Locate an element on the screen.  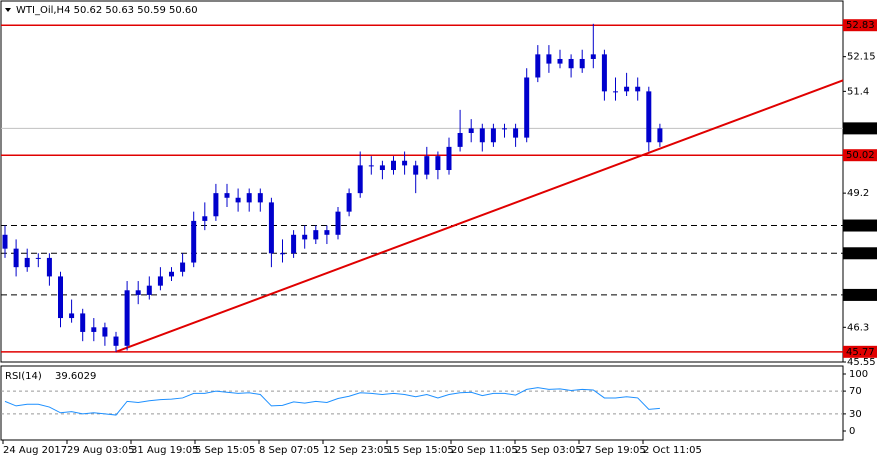
x-tick-label: 25 Sep 03:05 is located at coordinates (548, 450).